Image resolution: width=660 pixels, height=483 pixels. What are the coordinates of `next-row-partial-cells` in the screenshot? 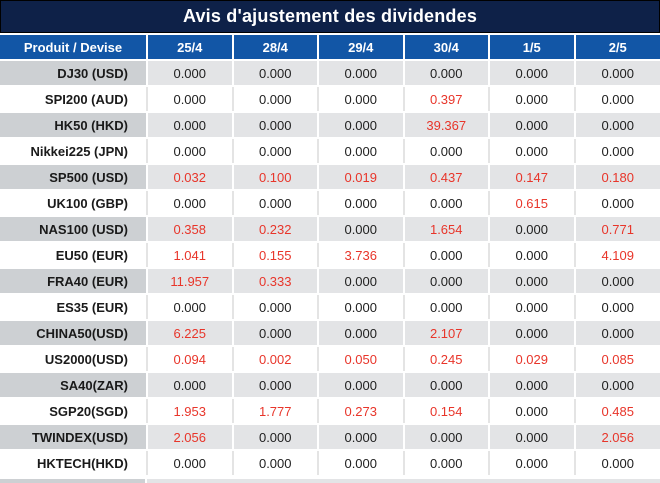 It's located at (403, 481).